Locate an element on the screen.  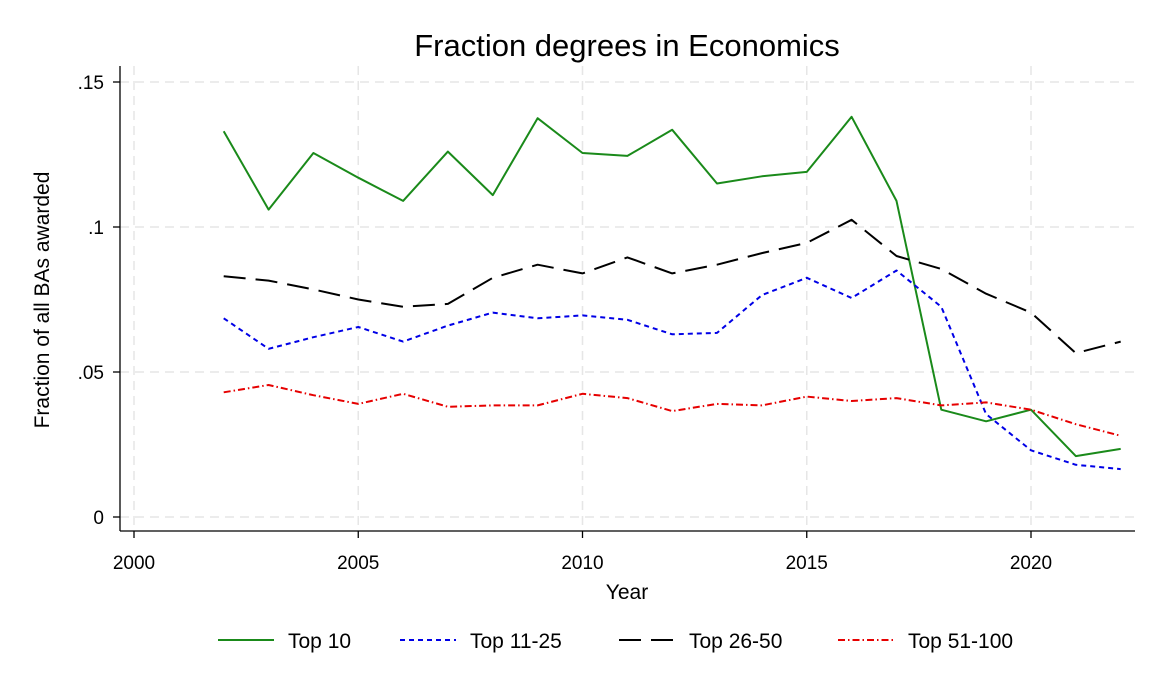
x-tick-label: 2000 is located at coordinates (134, 563).